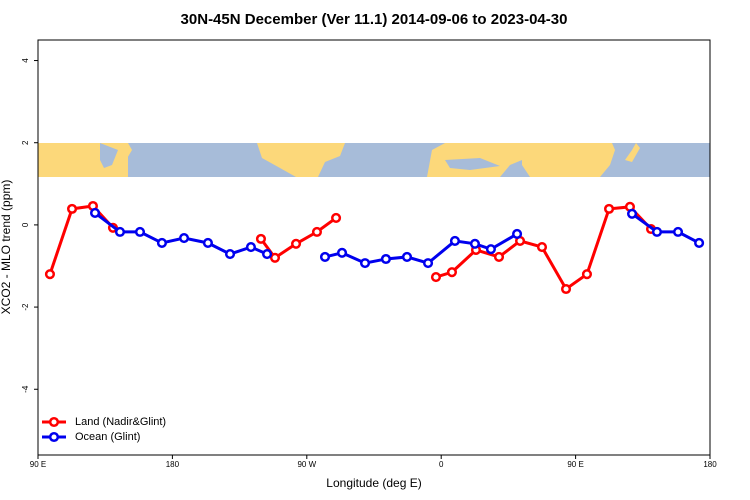 The width and height of the screenshot is (750, 500). I want to click on y-tick-label: 0, so click(25, 224).